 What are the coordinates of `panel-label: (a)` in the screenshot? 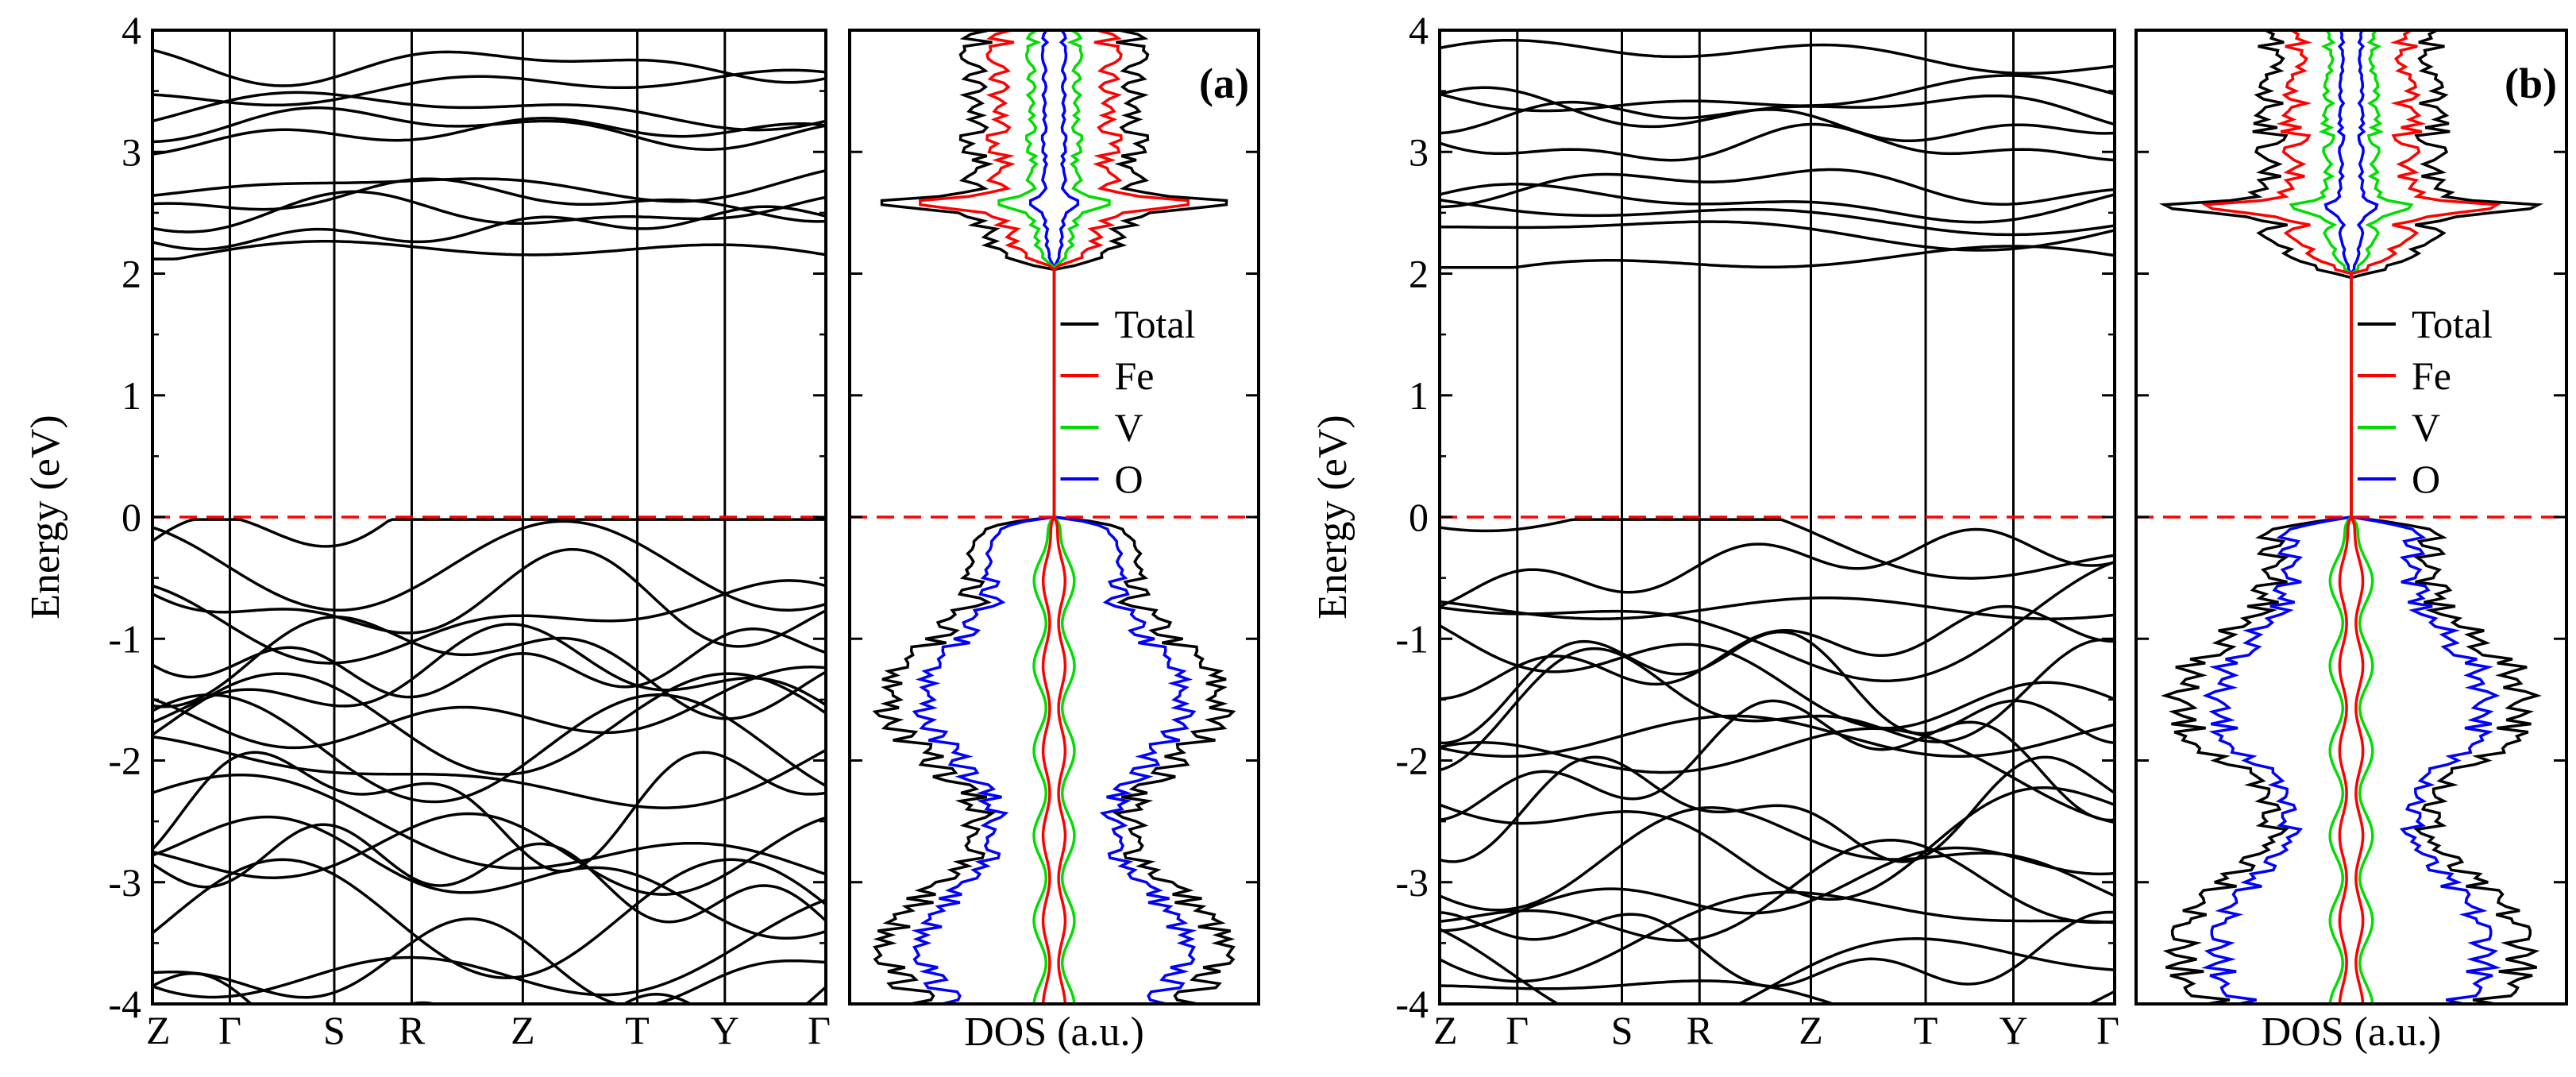 It's located at (1224, 83).